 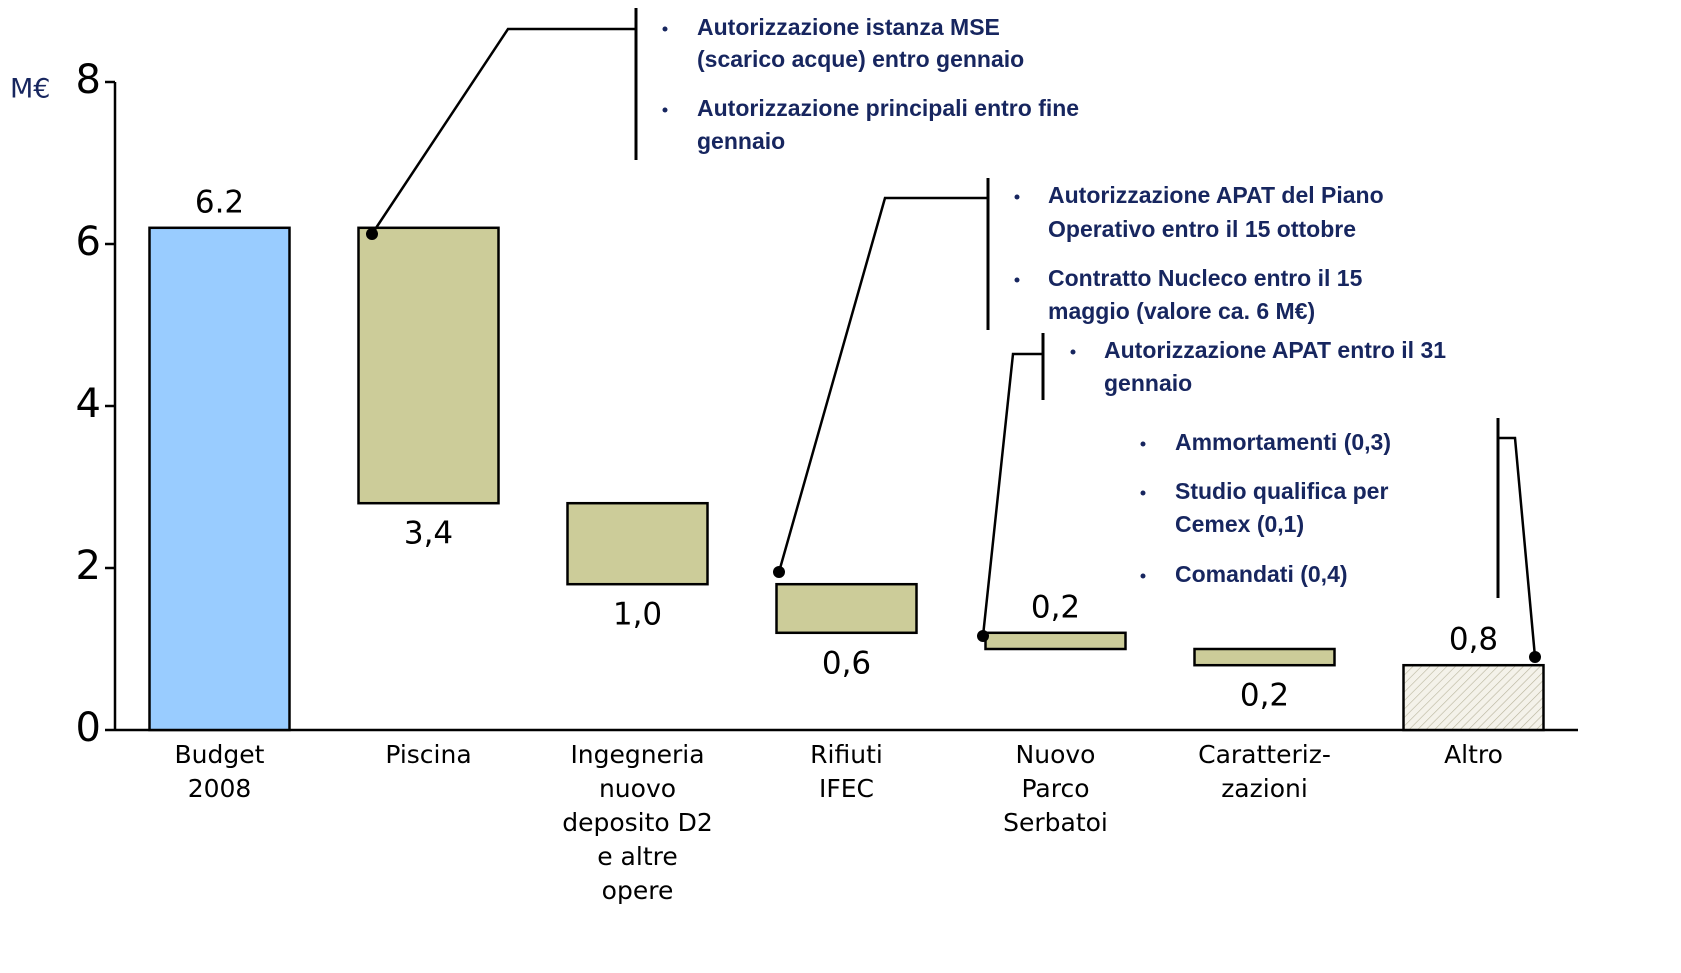 I want to click on x-tick-label: IFEC, so click(x=846, y=788).